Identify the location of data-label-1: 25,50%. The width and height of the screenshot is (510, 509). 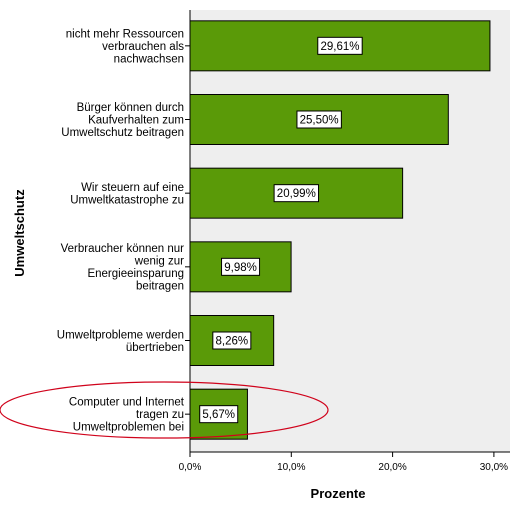
(319, 121).